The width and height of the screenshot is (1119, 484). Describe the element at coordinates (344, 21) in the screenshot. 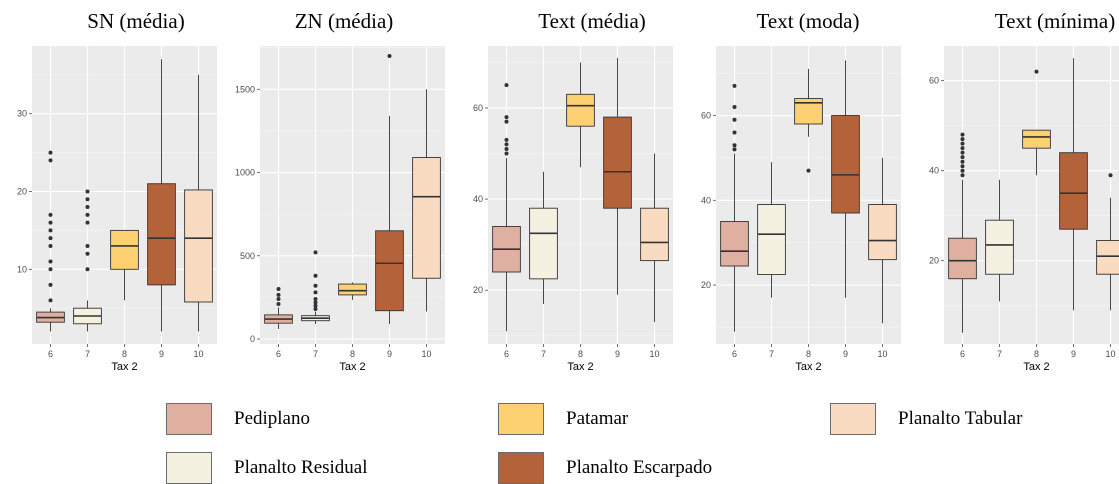

I see `panel-title: ZN (média)` at that location.